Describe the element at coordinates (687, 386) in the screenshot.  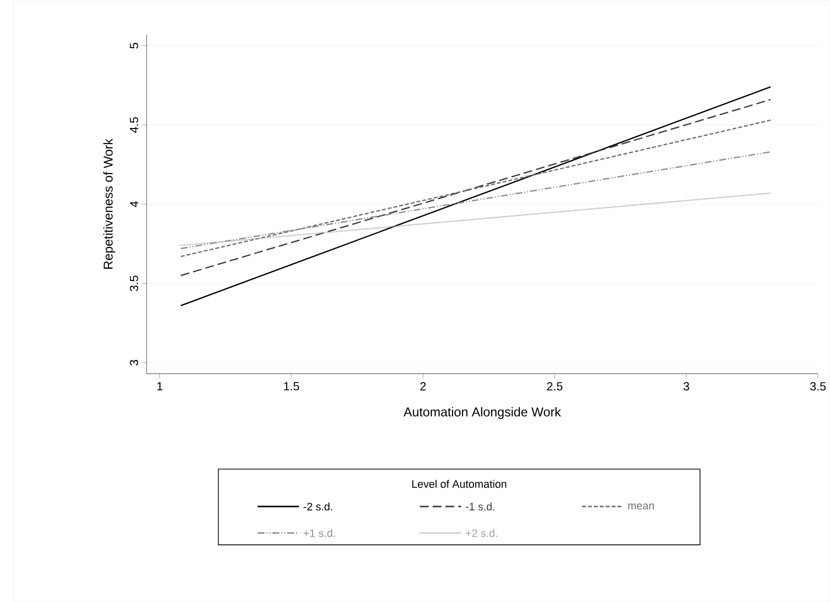
I see `x-tick-label: 3` at that location.